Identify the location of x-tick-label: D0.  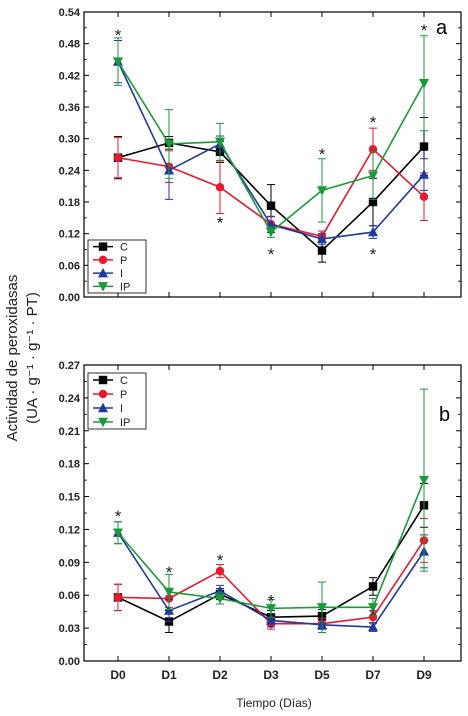
(118, 675).